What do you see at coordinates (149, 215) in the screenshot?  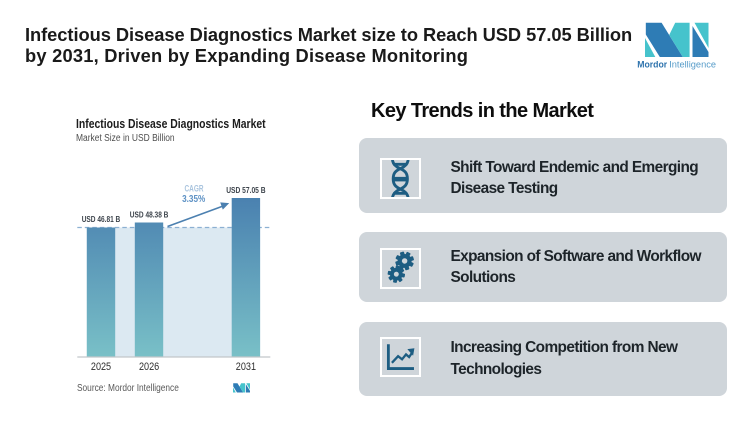 I see `svg-text: USD 48.38 B` at bounding box center [149, 215].